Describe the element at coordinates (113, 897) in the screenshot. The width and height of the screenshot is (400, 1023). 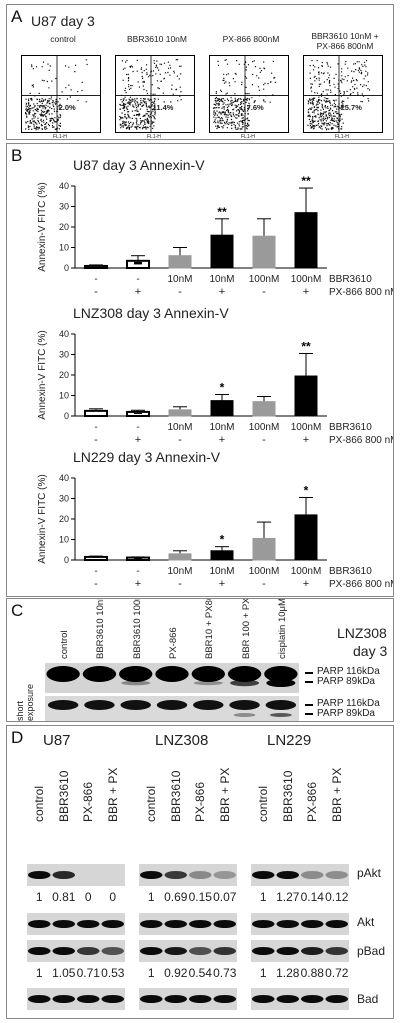
I see `pakt-quant-value: 0` at that location.